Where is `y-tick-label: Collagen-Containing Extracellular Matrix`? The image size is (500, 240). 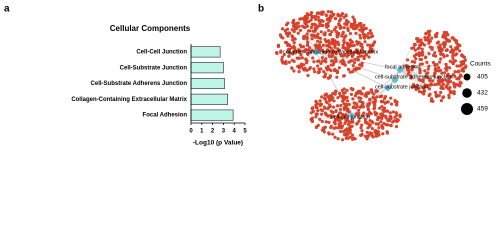 y-tick-label: Collagen-Containing Extracellular Matrix is located at coordinates (129, 100).